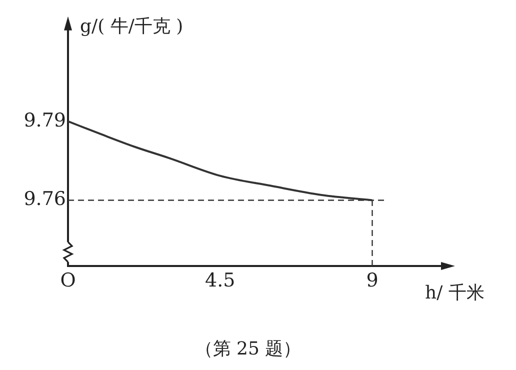 This screenshot has height=370, width=516. I want to click on y-tick-label: 9.79, so click(45, 120).